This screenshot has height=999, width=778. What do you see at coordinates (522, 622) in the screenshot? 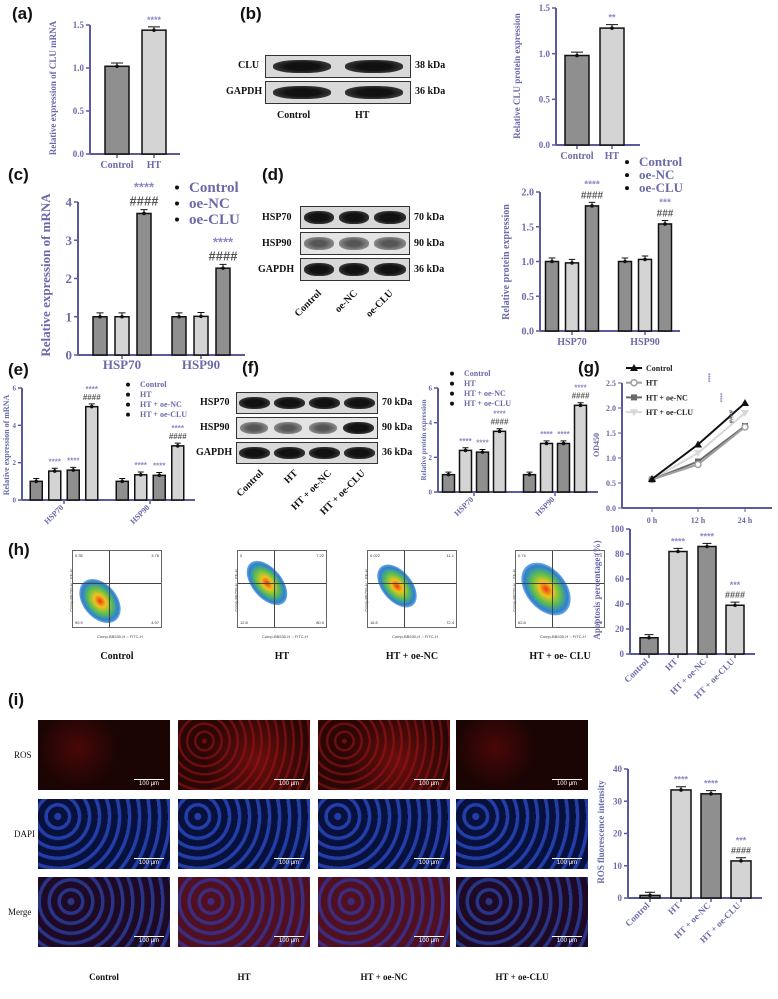
I see `quadrant-q4: 62.8` at bounding box center [522, 622].